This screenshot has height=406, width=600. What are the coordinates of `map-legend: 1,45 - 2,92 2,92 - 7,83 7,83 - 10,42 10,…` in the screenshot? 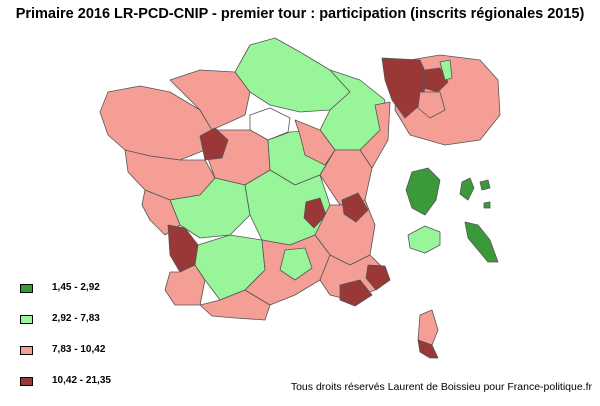 It's located at (100, 344).